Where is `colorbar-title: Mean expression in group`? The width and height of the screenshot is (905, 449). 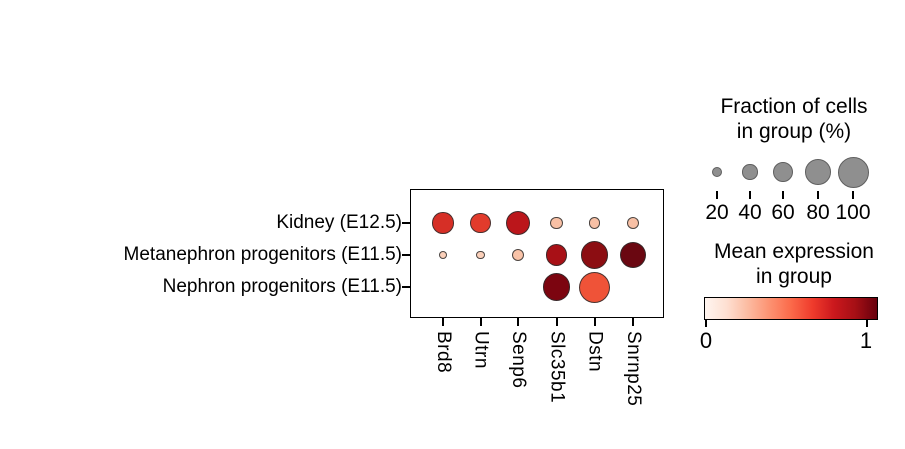
colorbar-title: Mean expression in group is located at coordinates (794, 264).